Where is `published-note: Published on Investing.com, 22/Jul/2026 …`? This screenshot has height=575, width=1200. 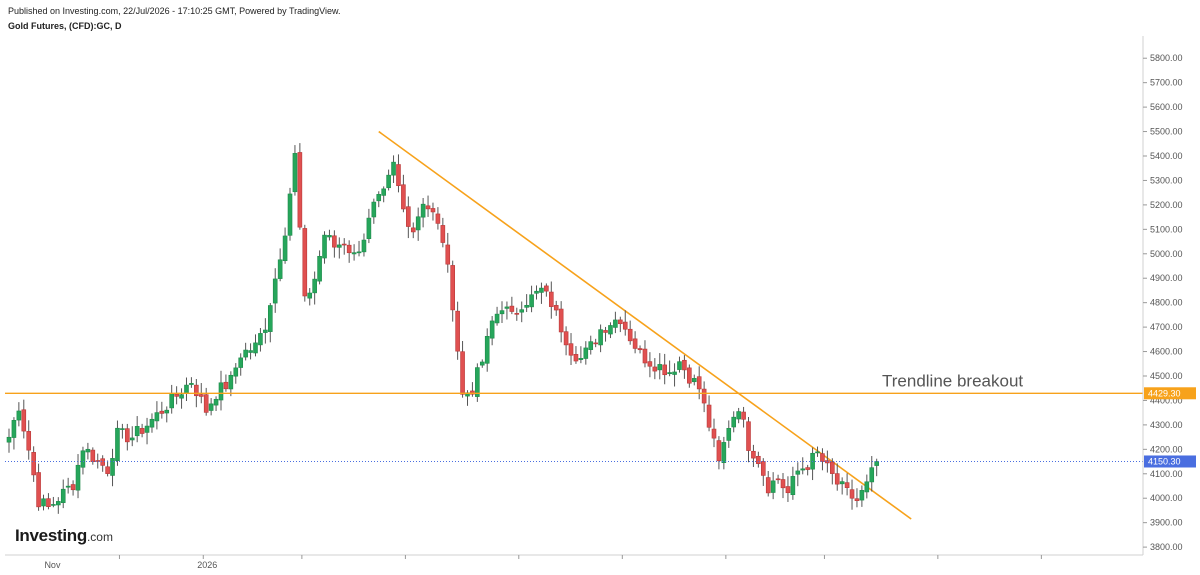
published-note: Published on Investing.com, 22/Jul/2026 … is located at coordinates (174, 11).